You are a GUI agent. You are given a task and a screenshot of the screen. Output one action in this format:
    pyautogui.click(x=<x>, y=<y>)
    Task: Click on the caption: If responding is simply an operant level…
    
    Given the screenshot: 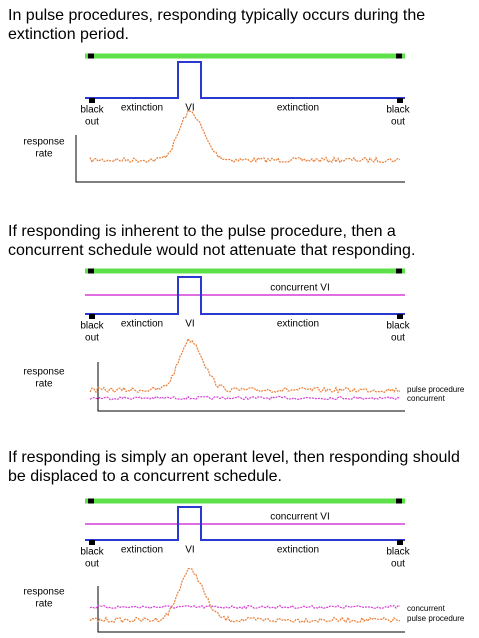 What is the action you would take?
    pyautogui.click(x=234, y=457)
    